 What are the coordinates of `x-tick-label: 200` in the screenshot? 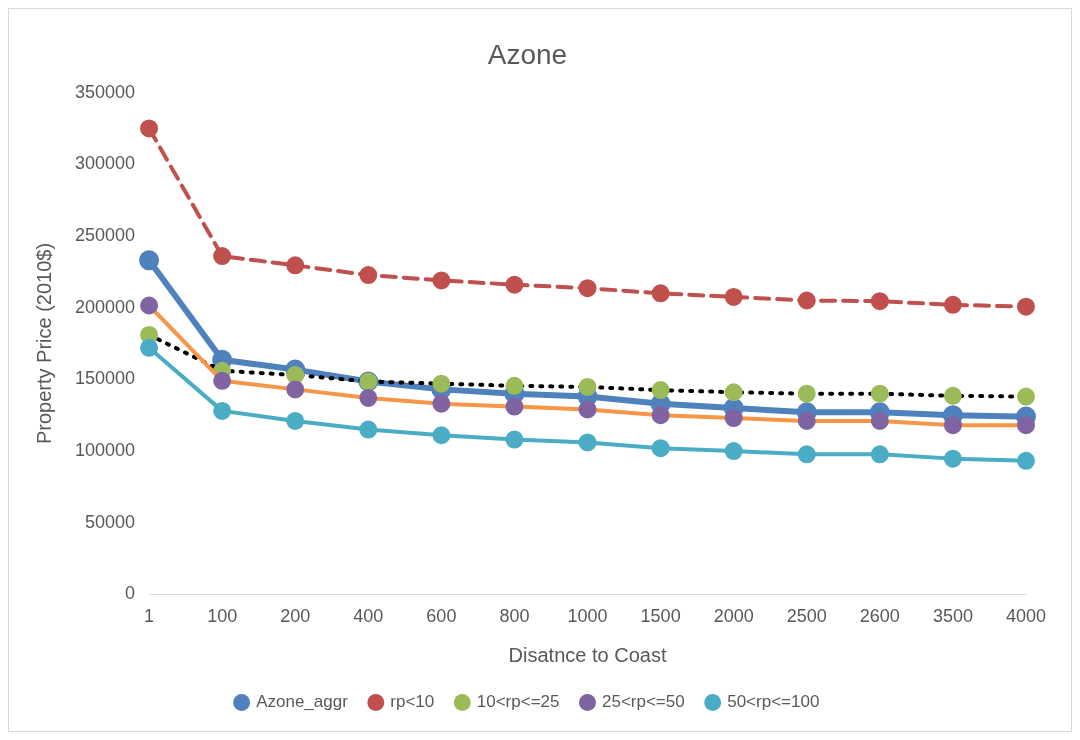 It's located at (295, 616).